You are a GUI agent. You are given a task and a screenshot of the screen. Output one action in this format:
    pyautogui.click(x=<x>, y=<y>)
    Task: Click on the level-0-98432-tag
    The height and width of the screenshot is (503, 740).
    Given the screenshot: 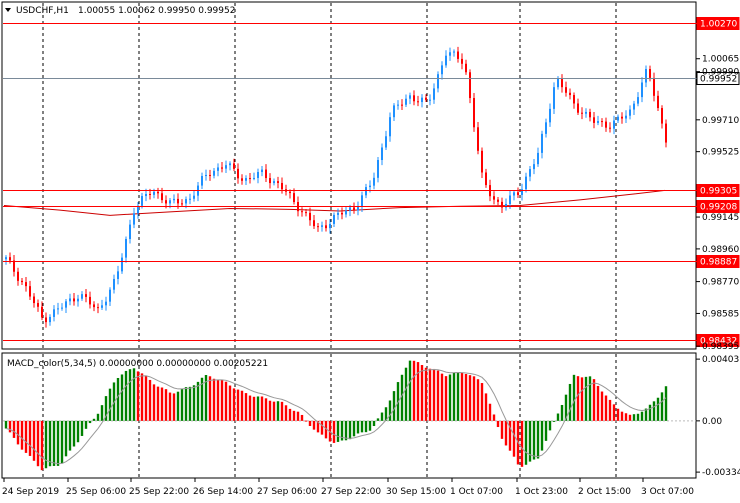 What is the action you would take?
    pyautogui.click(x=718, y=340)
    